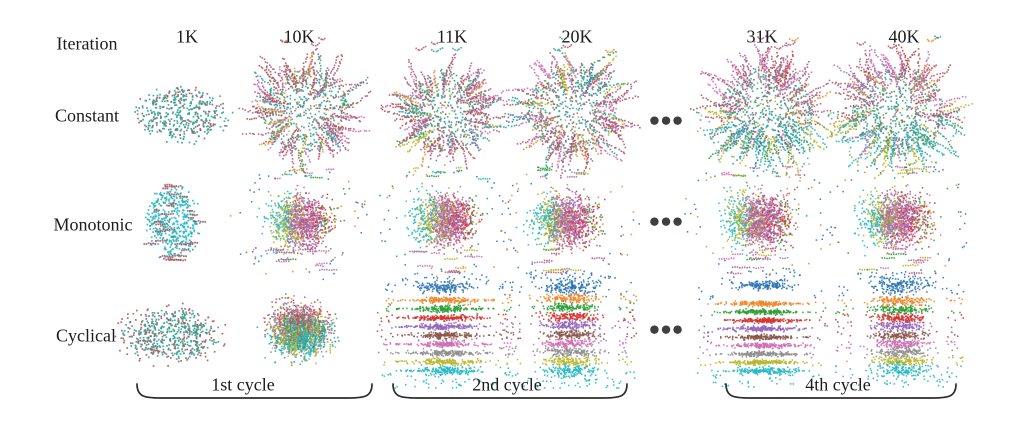 The height and width of the screenshot is (432, 1024). Describe the element at coordinates (762, 36) in the screenshot. I see `column-header: 31K` at that location.